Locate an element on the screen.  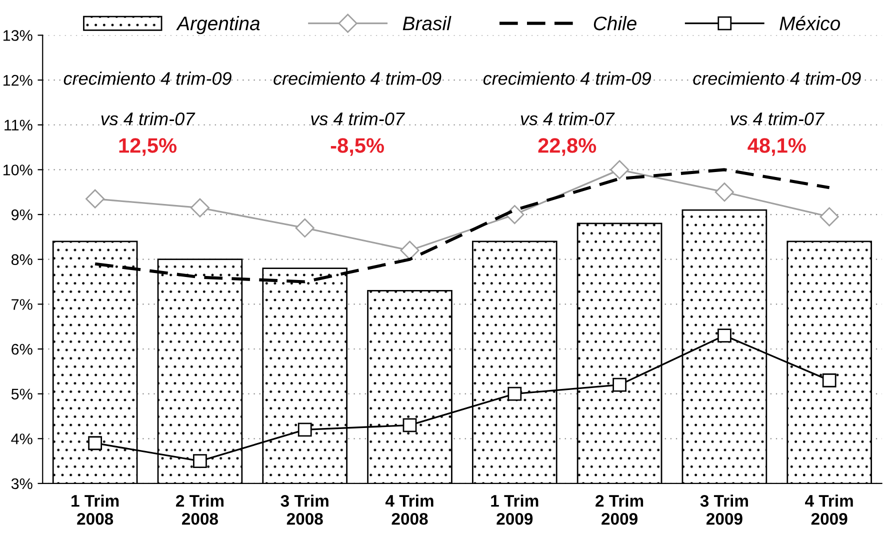
x-tick-label: 4 Trim 2009 is located at coordinates (829, 509).